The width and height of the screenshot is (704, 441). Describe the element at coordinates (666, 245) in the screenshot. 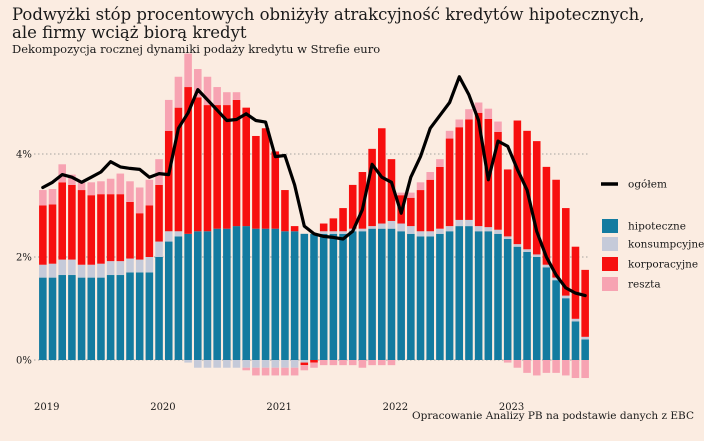

I see `legend-label-konsumpcyjne: konsumpcyjne` at that location.